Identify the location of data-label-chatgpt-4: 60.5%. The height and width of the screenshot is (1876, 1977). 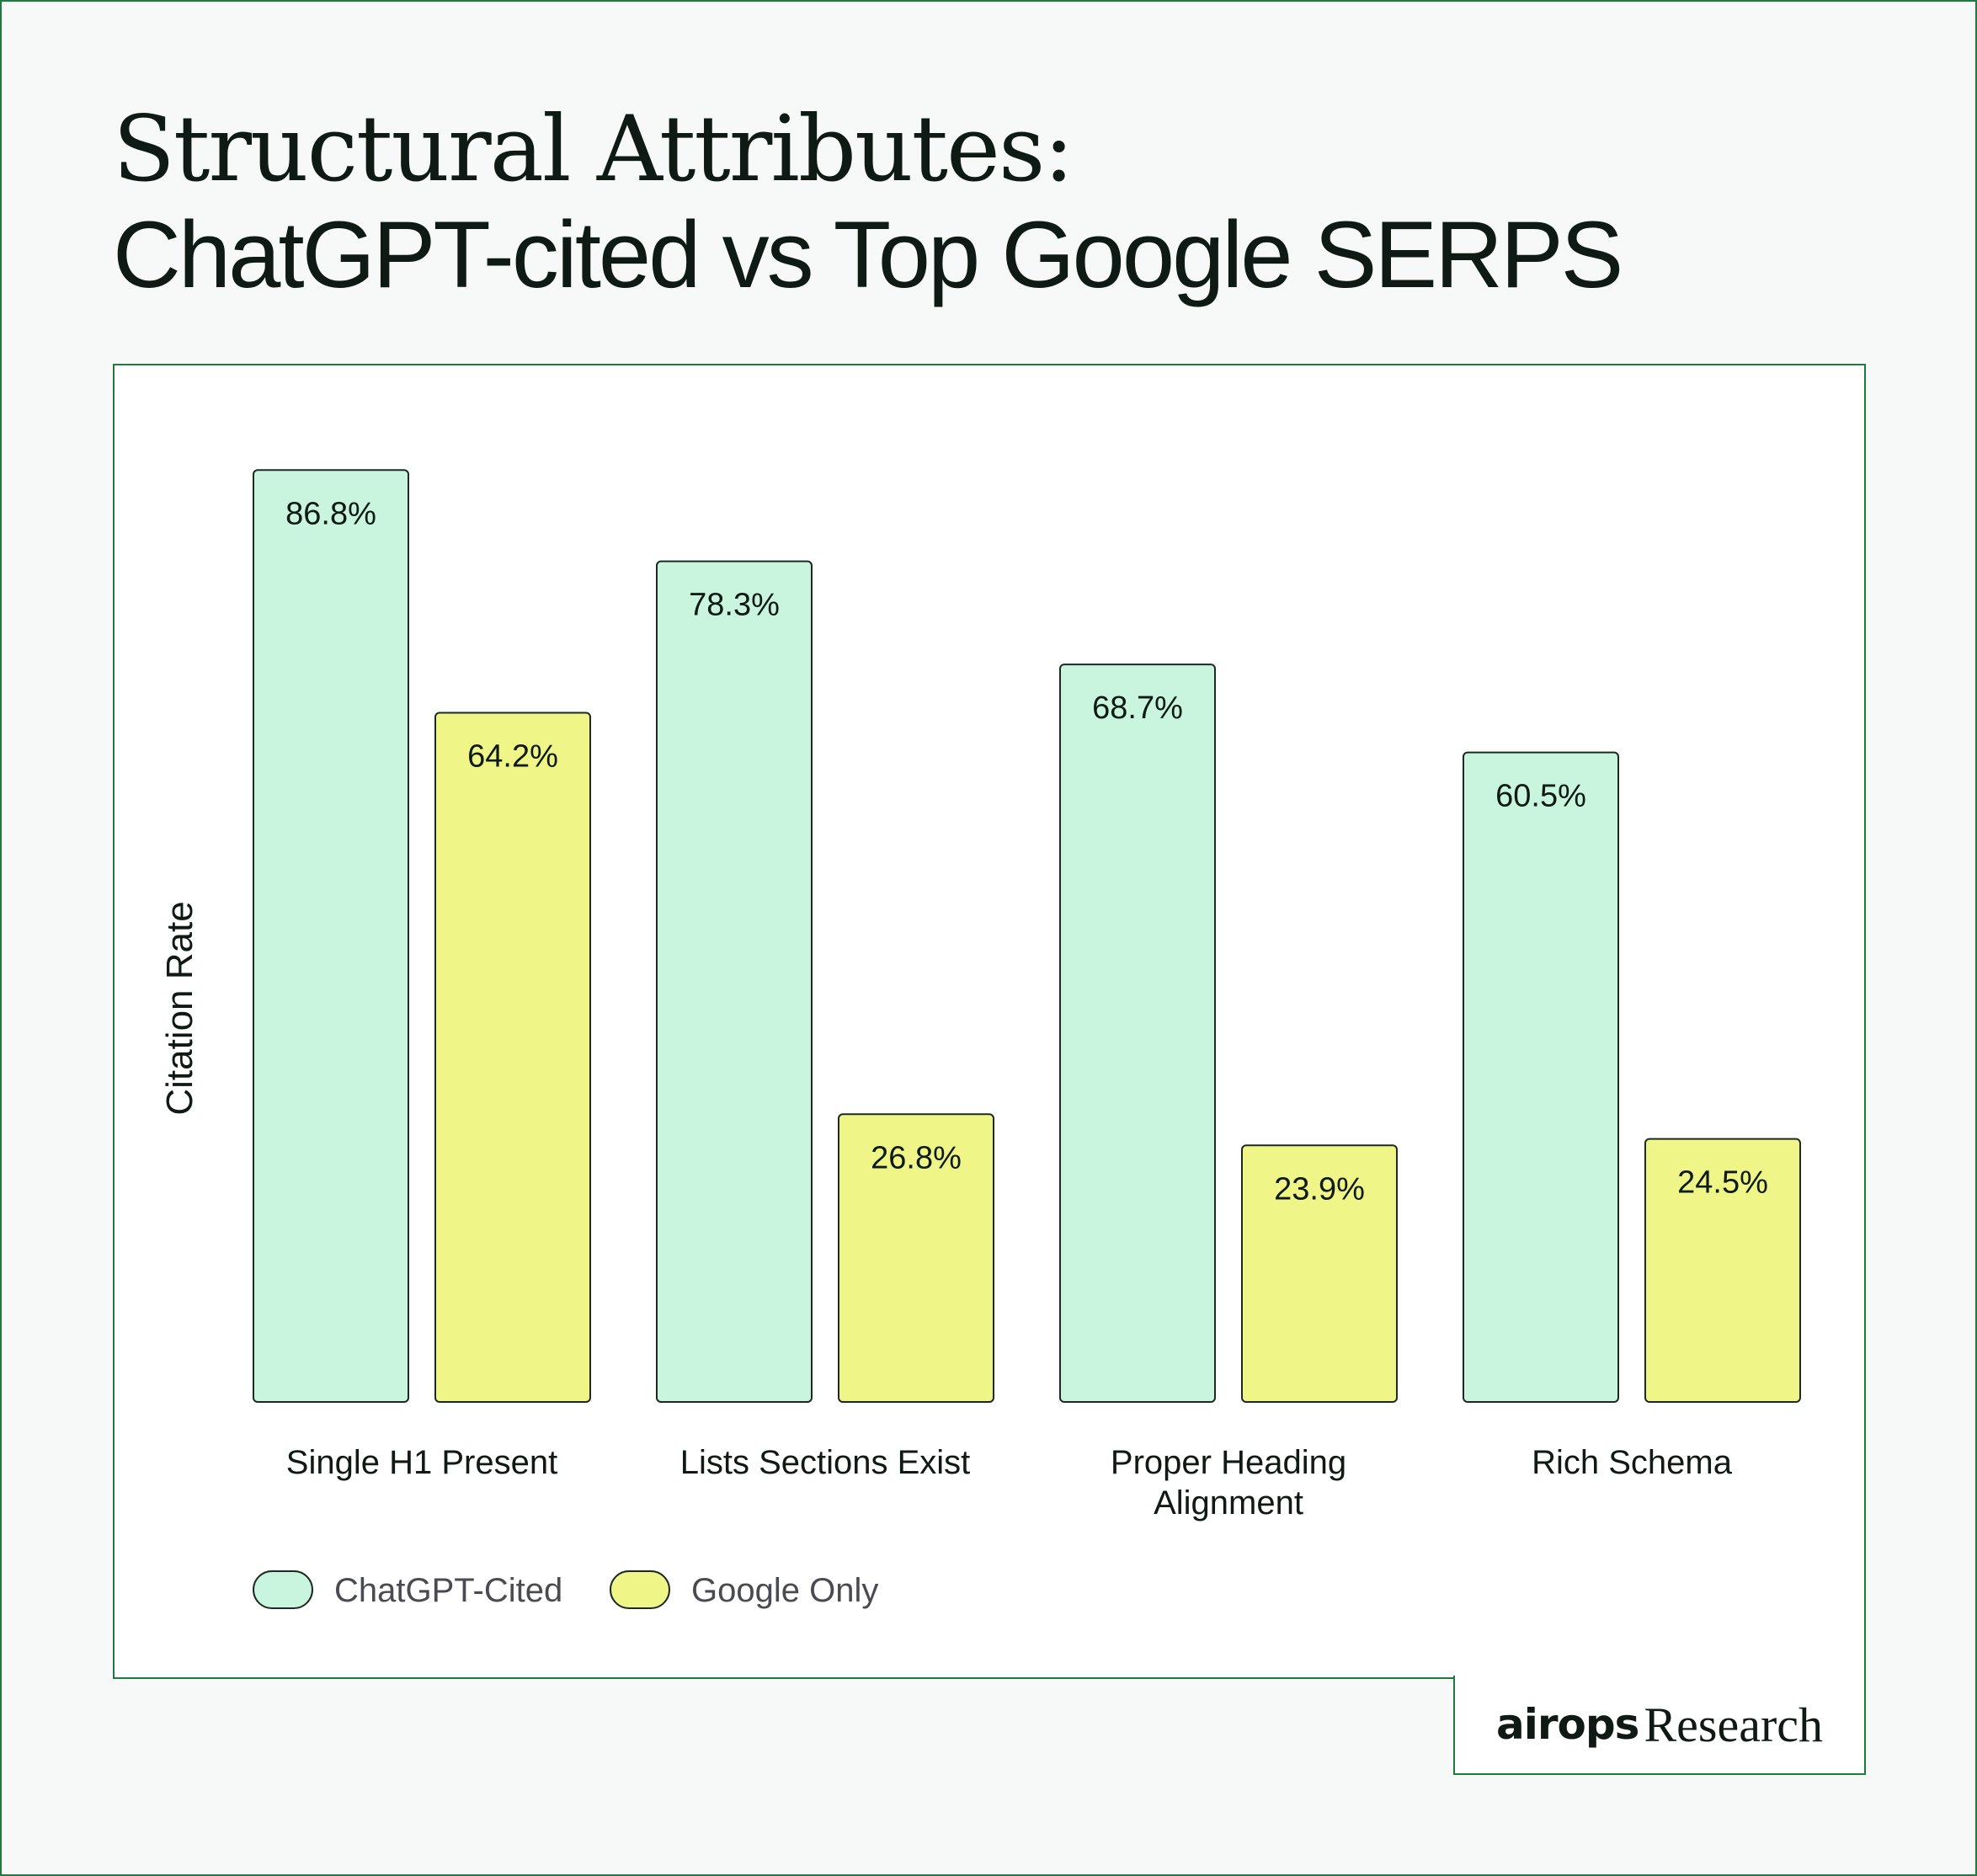
(1540, 797).